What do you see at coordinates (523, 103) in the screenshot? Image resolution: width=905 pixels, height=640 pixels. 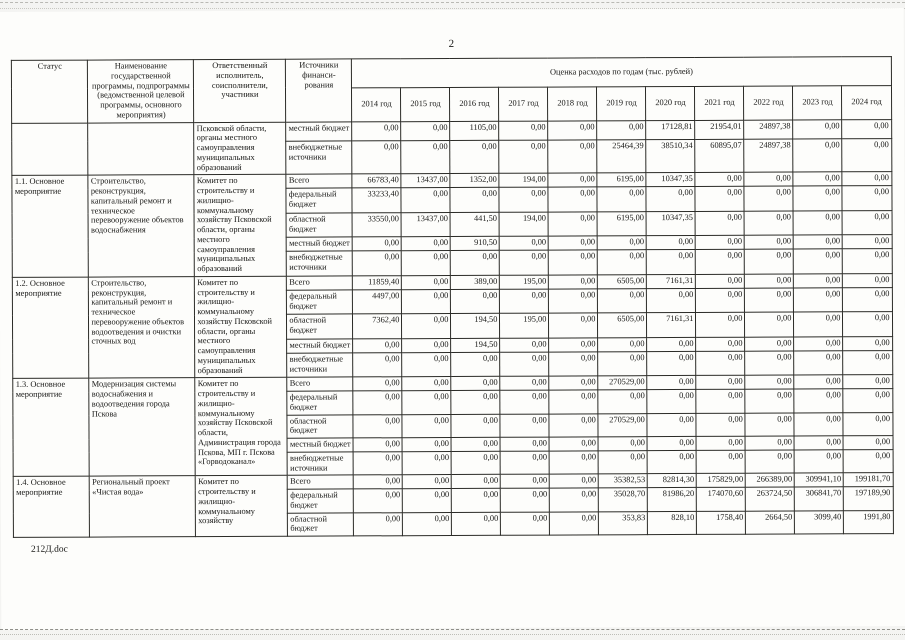 I see `year-column-header: 2017 год` at bounding box center [523, 103].